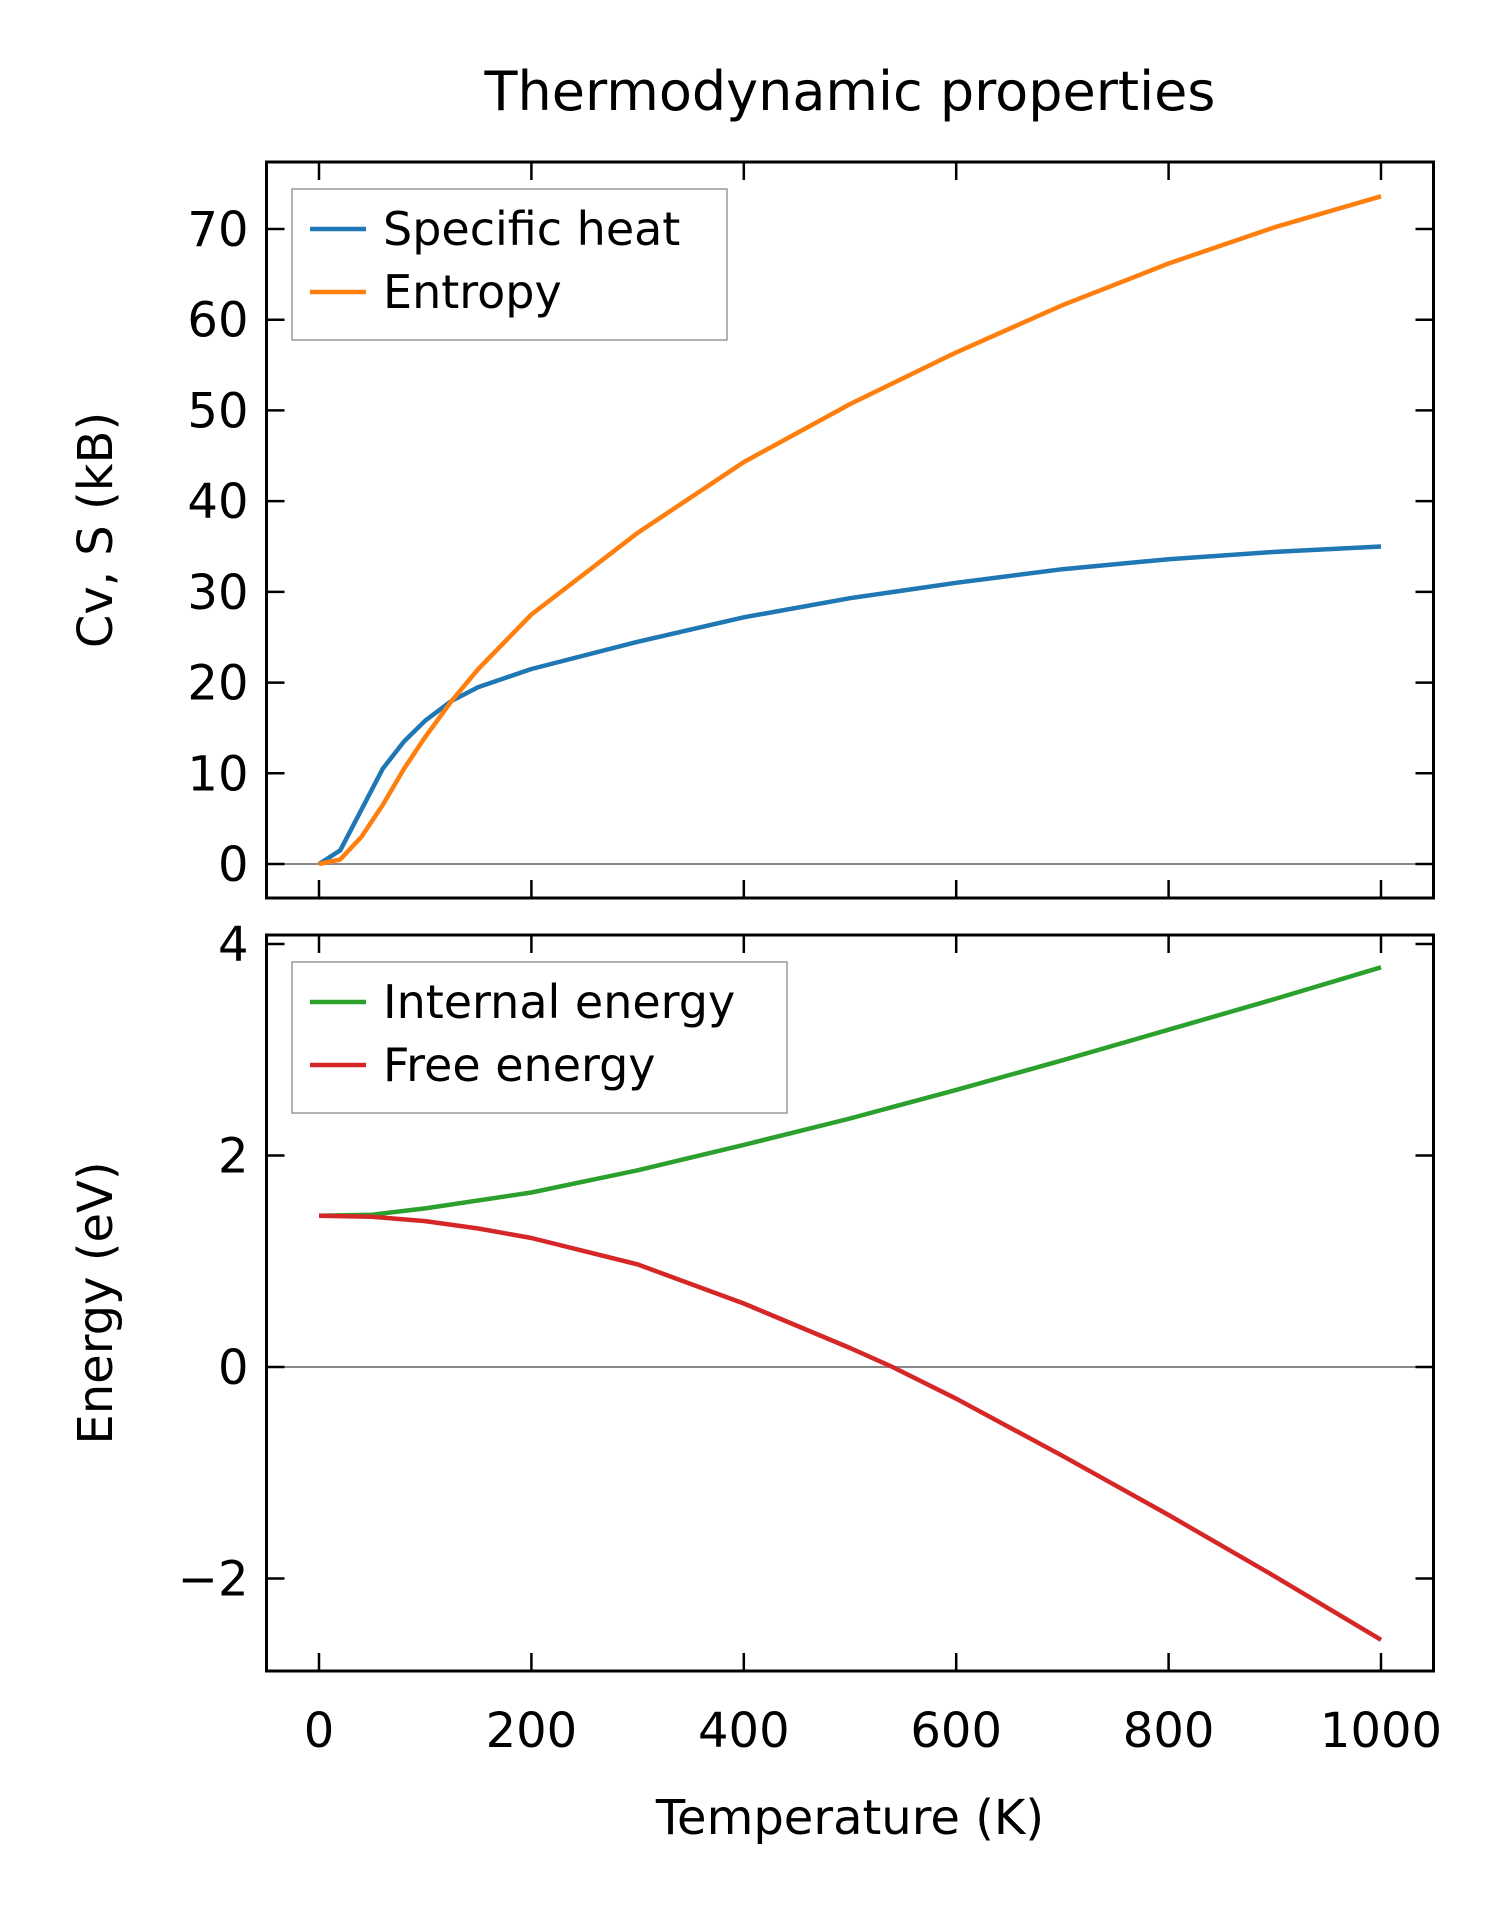 The height and width of the screenshot is (1905, 1509). What do you see at coordinates (319, 1731) in the screenshot?
I see `x-tick-label: 0` at bounding box center [319, 1731].